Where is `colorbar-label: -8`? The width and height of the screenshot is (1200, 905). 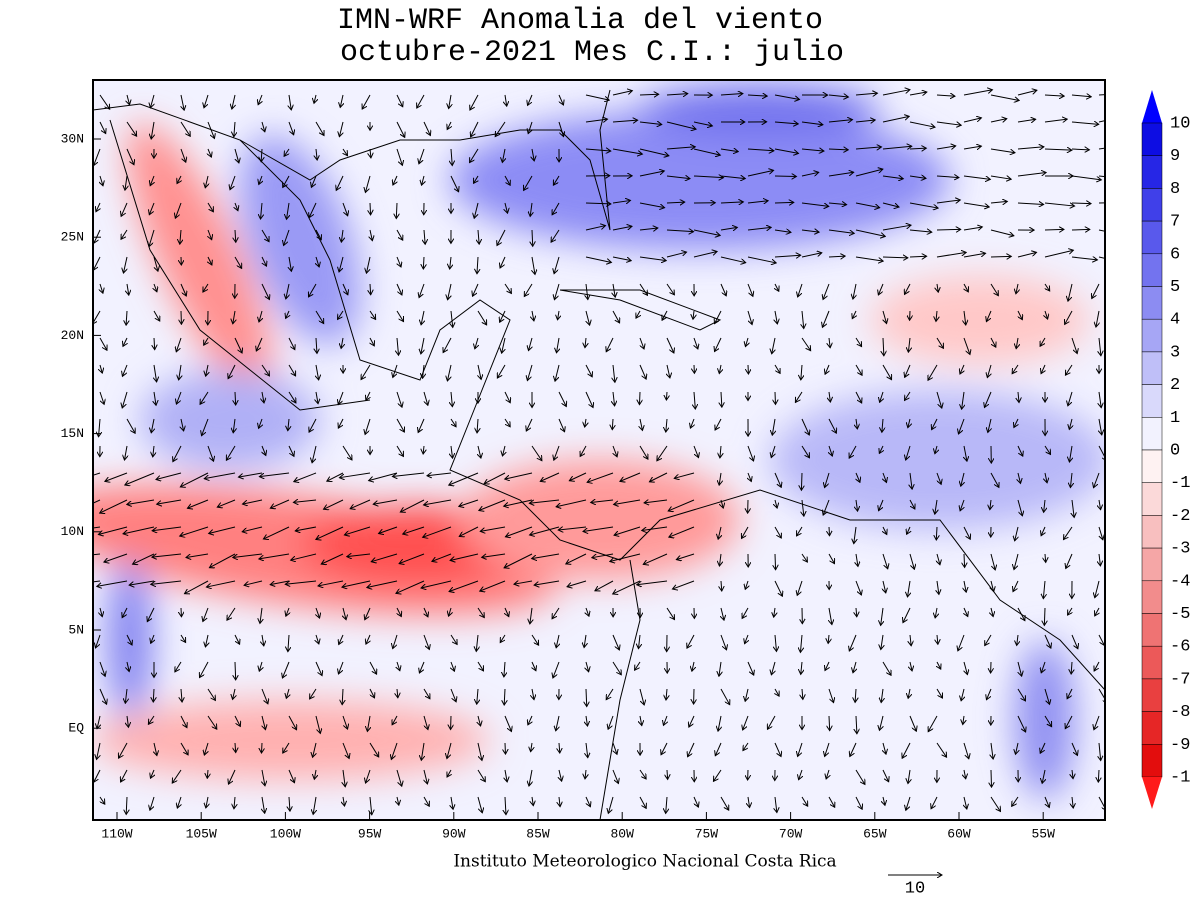
colorbar-label: -8 is located at coordinates (1180, 712).